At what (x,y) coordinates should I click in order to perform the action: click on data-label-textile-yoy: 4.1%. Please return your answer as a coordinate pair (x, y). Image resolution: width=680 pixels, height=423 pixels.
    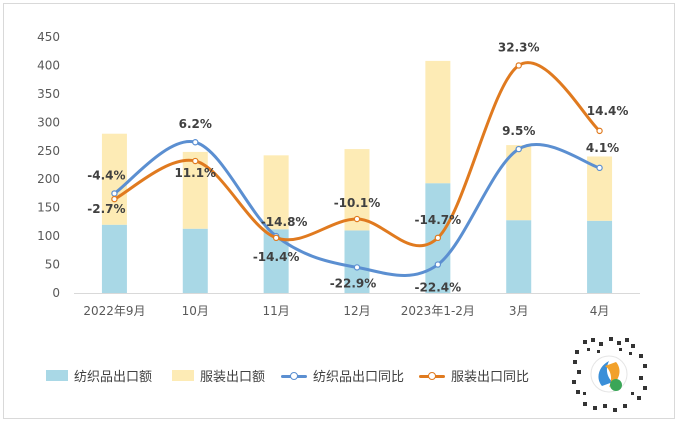
    Looking at the image, I should click on (602, 148).